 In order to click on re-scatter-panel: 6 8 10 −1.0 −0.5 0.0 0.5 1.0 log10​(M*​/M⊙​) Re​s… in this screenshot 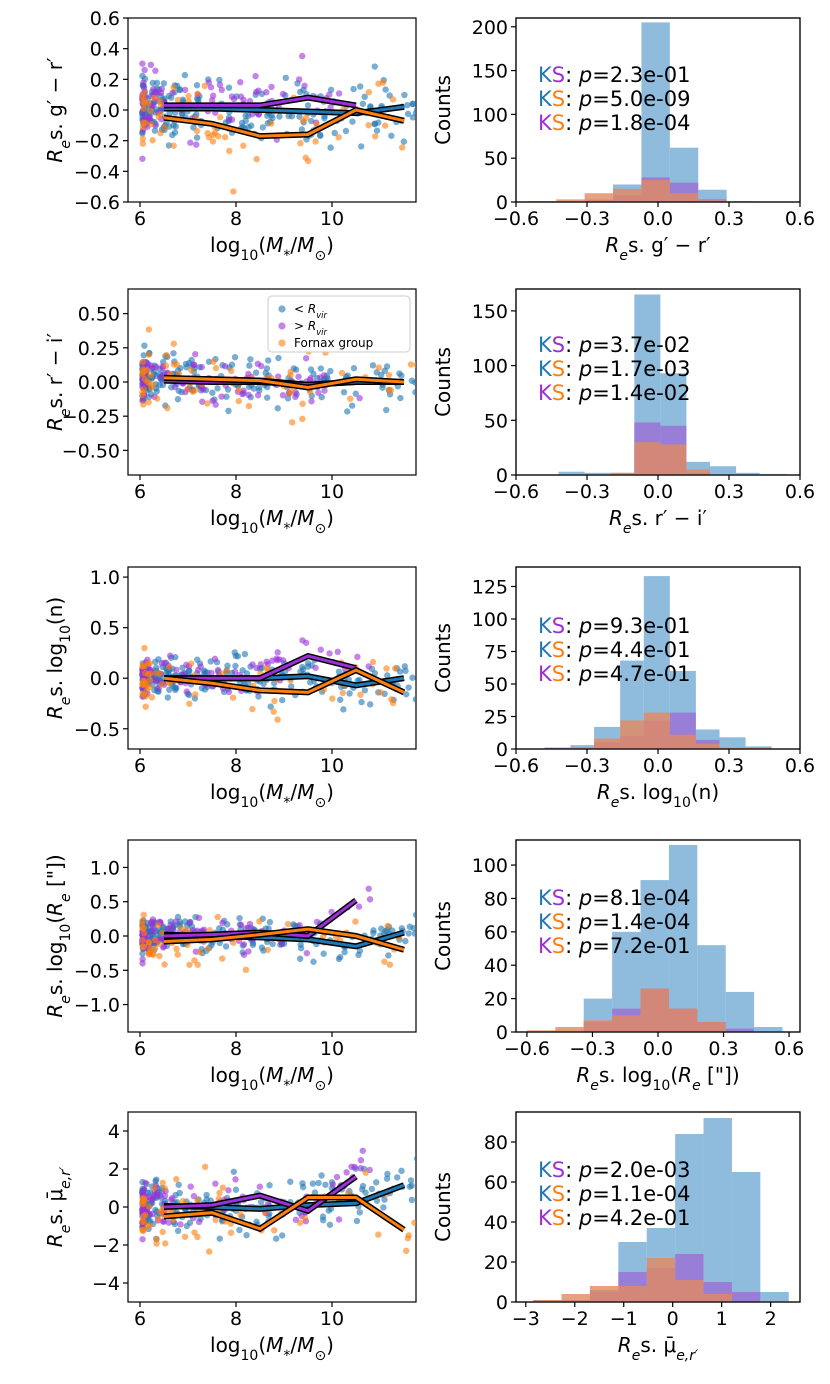, I will do `click(230, 966)`.